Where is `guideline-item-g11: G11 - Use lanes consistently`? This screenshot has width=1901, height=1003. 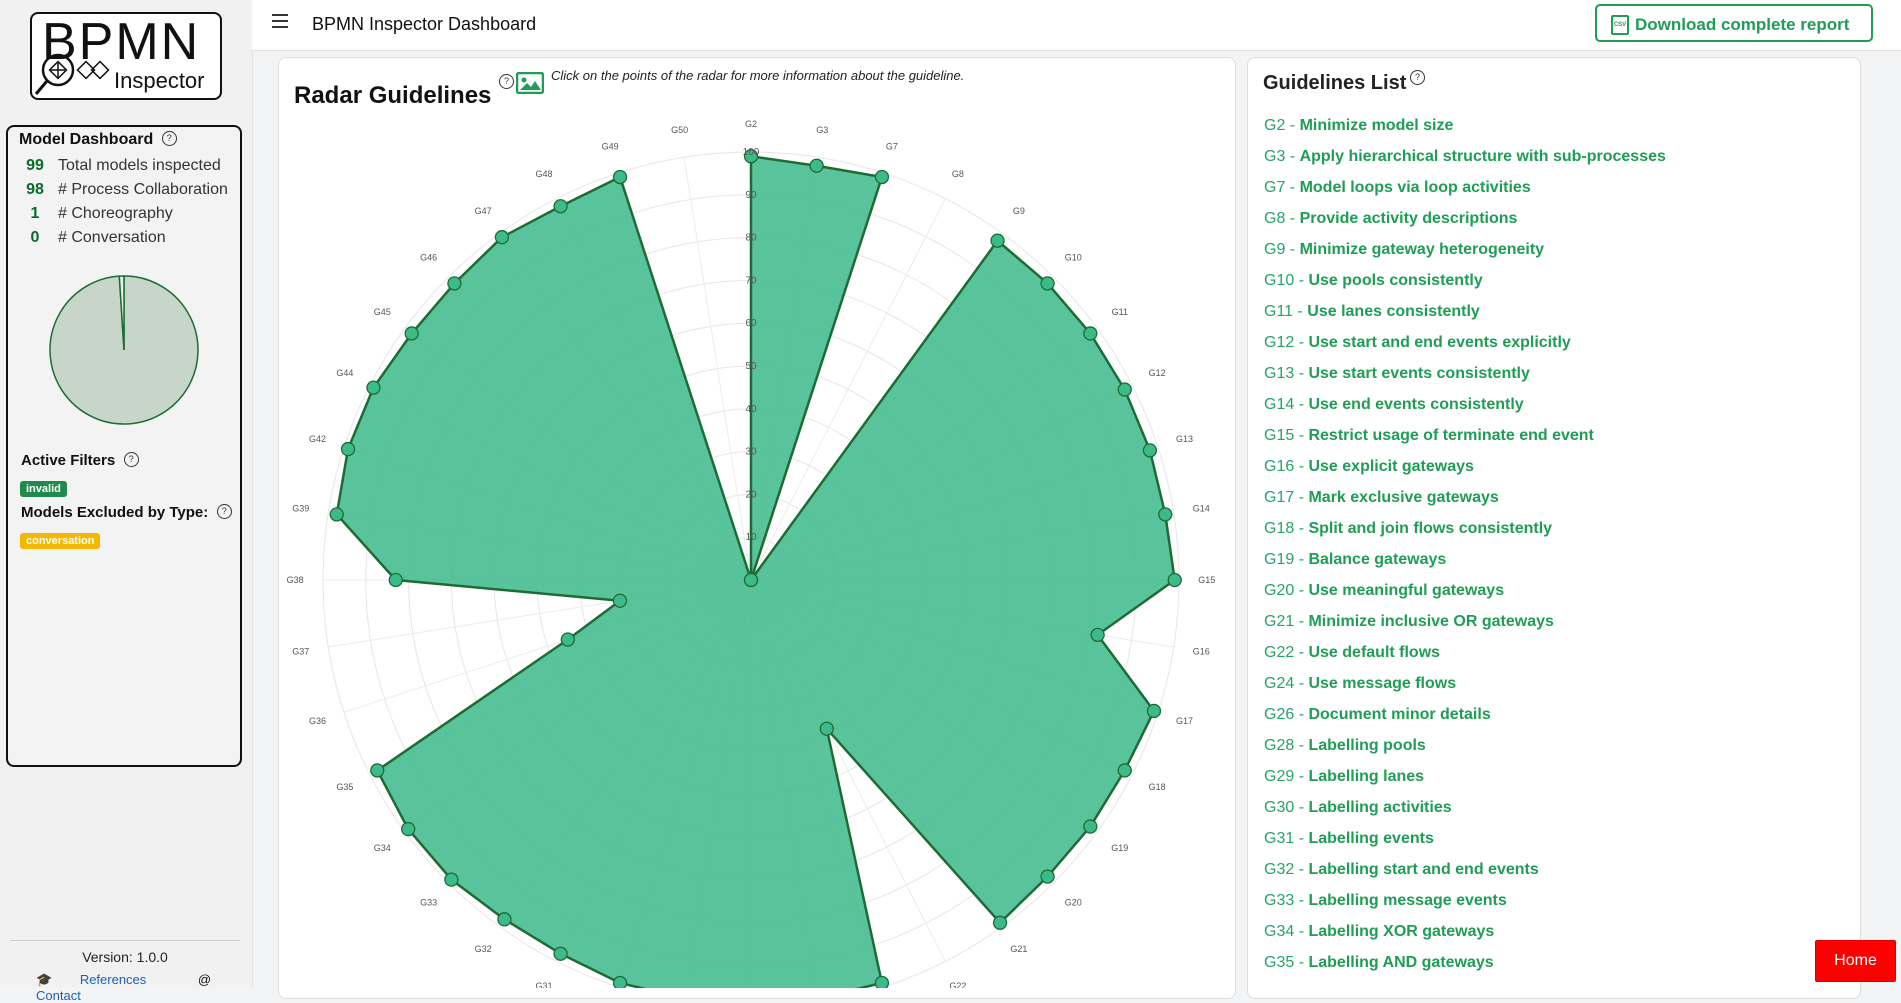
guideline-item-g11: G11 - Use lanes consistently is located at coordinates (1465, 317).